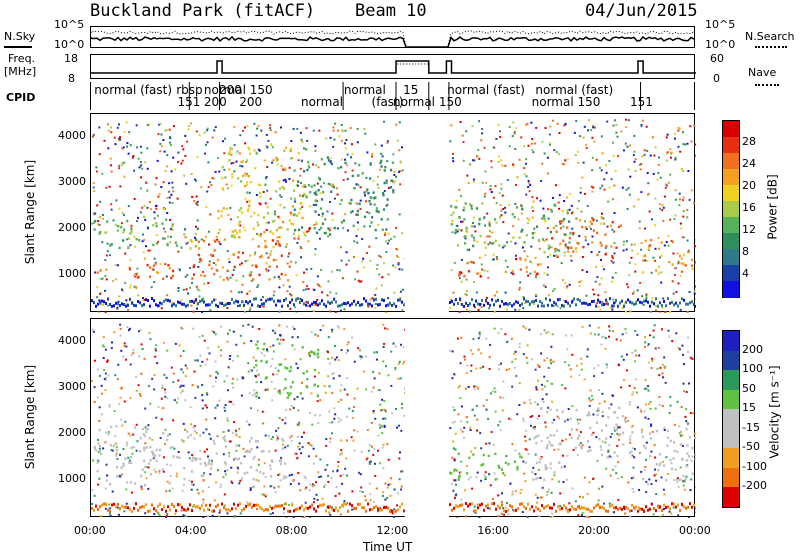  Describe the element at coordinates (695, 530) in the screenshot. I see `x-tick-label: 00:00` at that location.